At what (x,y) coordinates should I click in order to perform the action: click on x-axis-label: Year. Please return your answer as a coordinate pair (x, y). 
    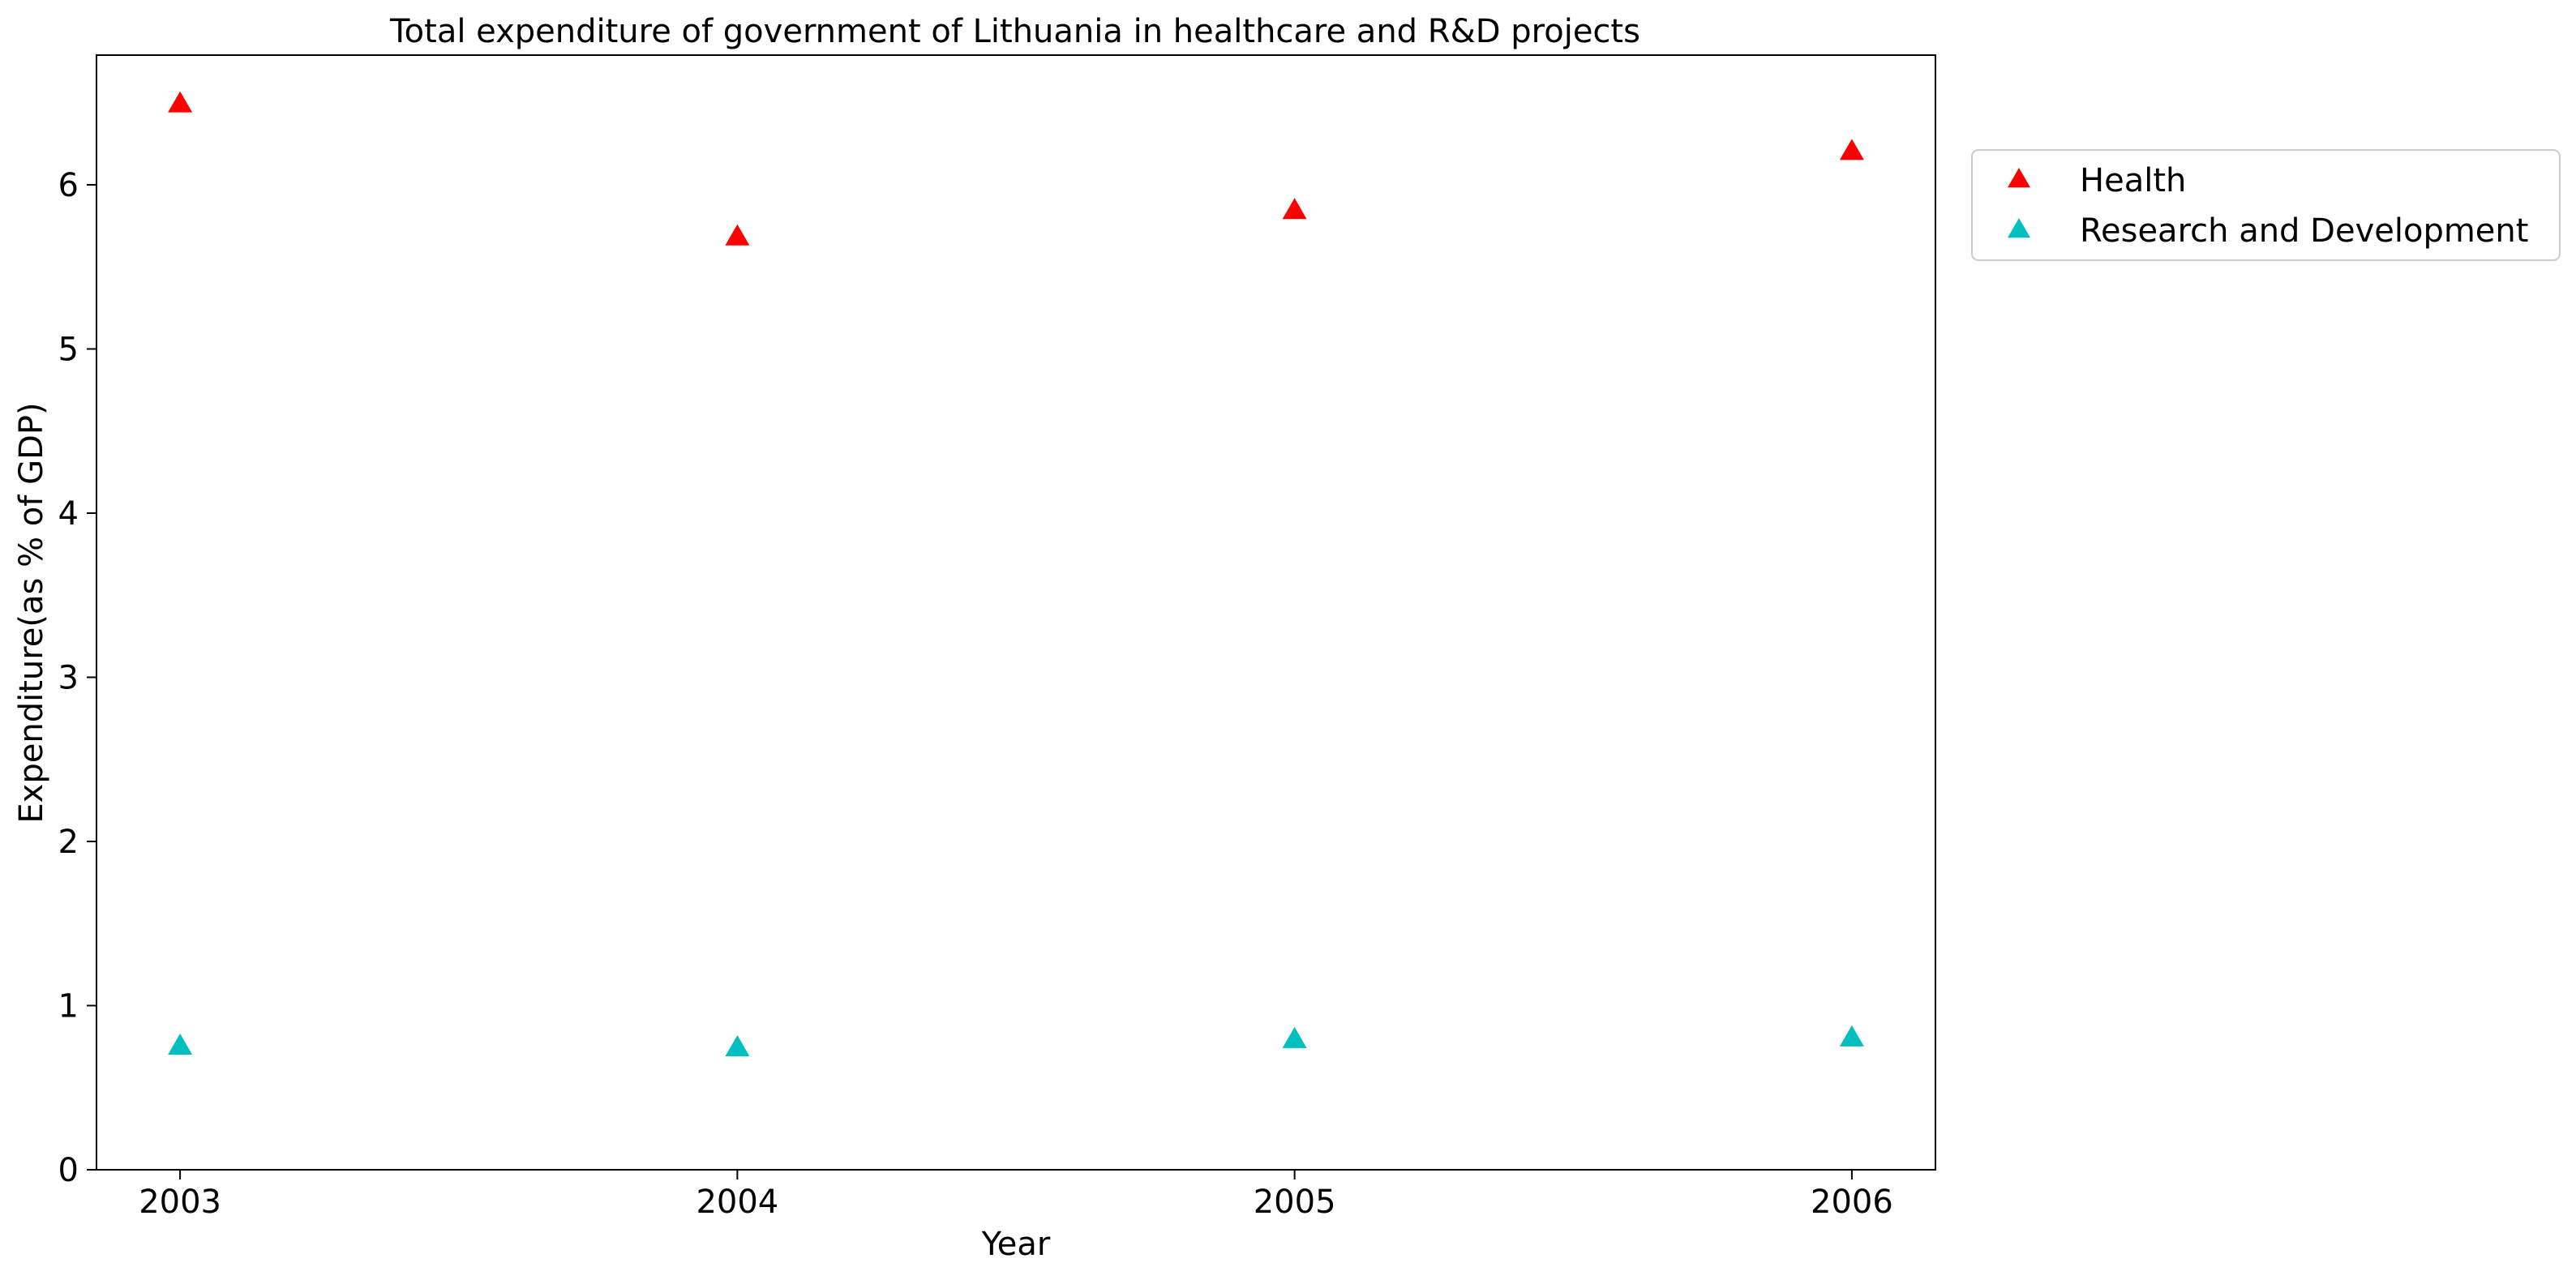
    Looking at the image, I should click on (1016, 1245).